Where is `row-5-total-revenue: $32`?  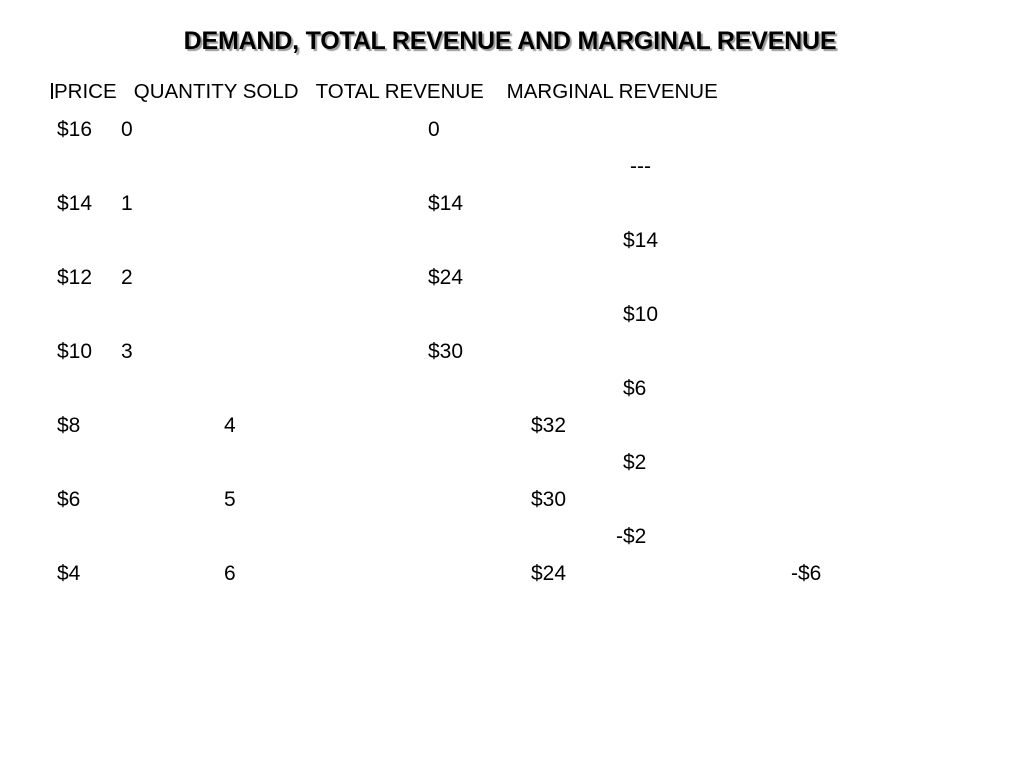 row-5-total-revenue: $32 is located at coordinates (549, 425).